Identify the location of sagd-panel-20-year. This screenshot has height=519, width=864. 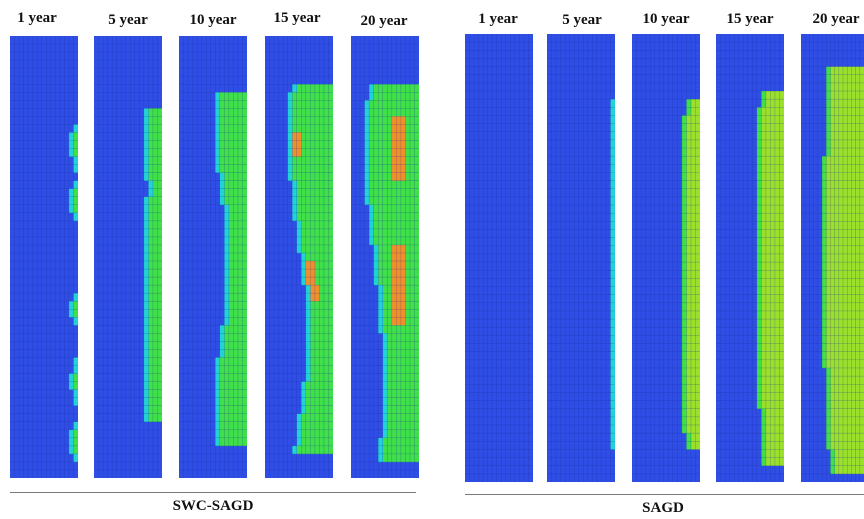
(832, 258).